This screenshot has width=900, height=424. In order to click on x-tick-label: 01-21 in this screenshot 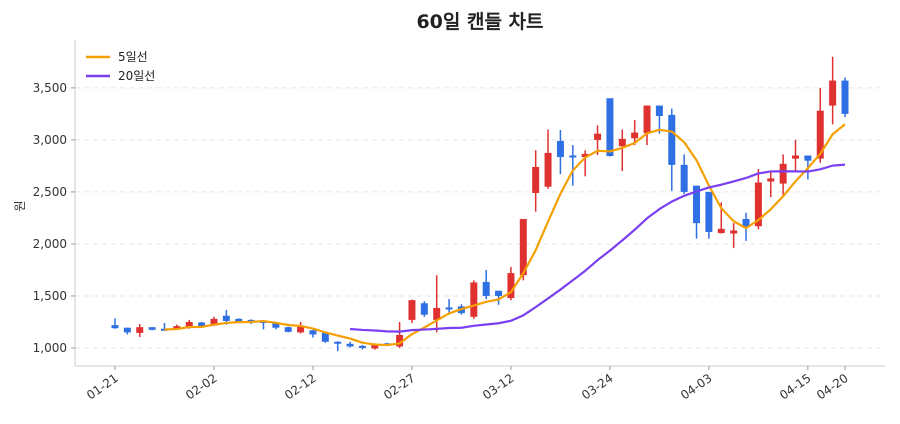, I will do `click(102, 386)`.